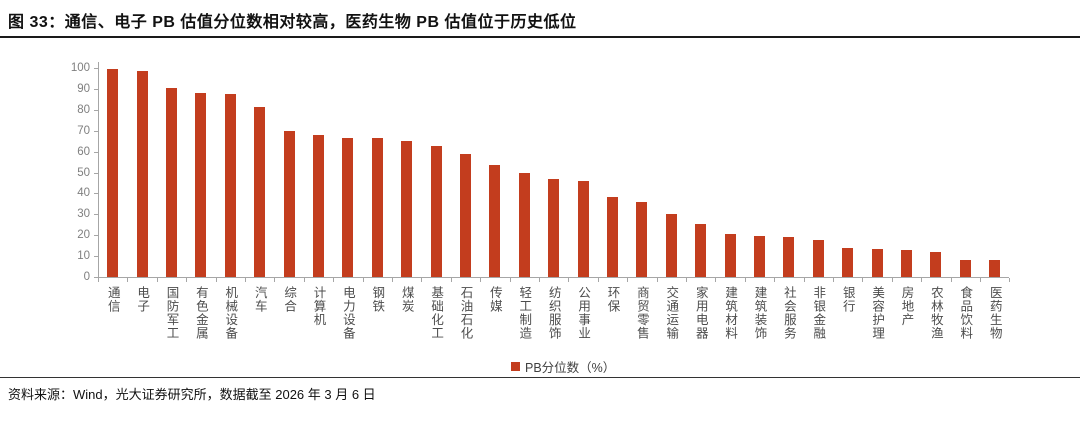 The height and width of the screenshot is (431, 1080). I want to click on category-label: 公用事业, so click(582, 326).